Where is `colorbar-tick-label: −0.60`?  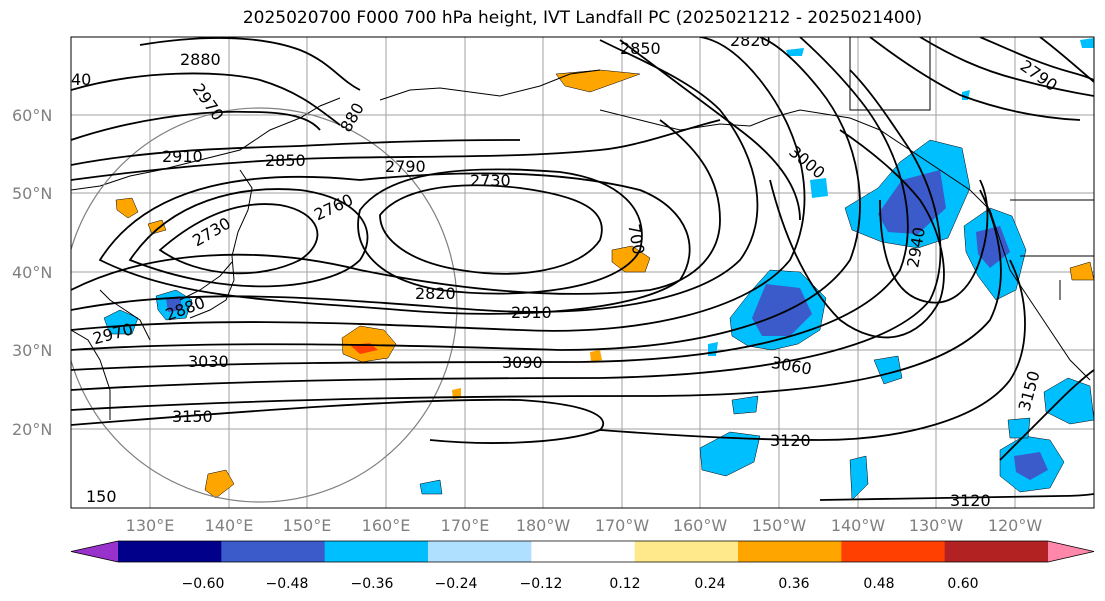 colorbar-tick-label: −0.60 is located at coordinates (203, 584).